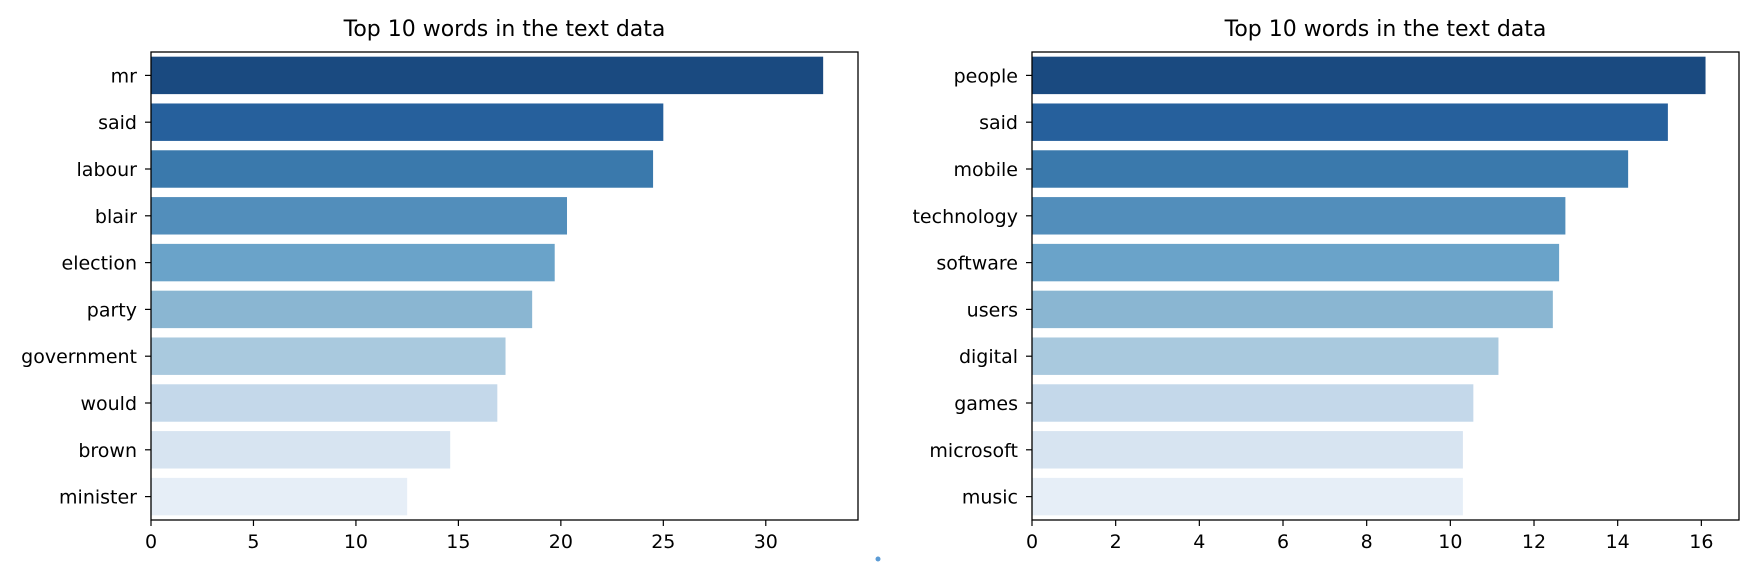 This screenshot has height=582, width=1750. Describe the element at coordinates (986, 76) in the screenshot. I see `category-label: people` at that location.